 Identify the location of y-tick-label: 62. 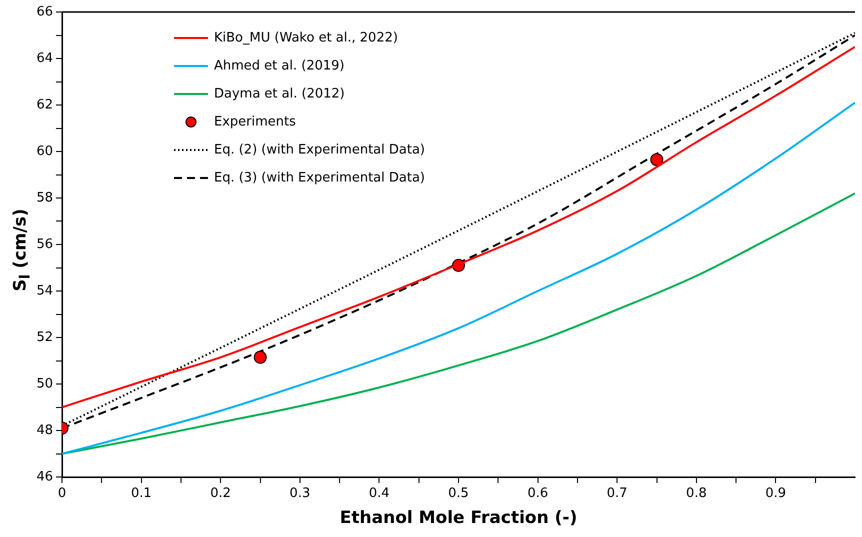
(44, 104).